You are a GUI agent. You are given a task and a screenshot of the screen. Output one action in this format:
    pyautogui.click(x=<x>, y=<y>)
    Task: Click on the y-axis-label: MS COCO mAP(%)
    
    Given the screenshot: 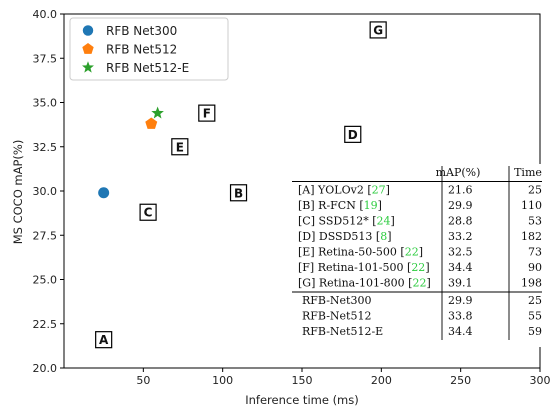 What is the action you would take?
    pyautogui.click(x=18, y=192)
    